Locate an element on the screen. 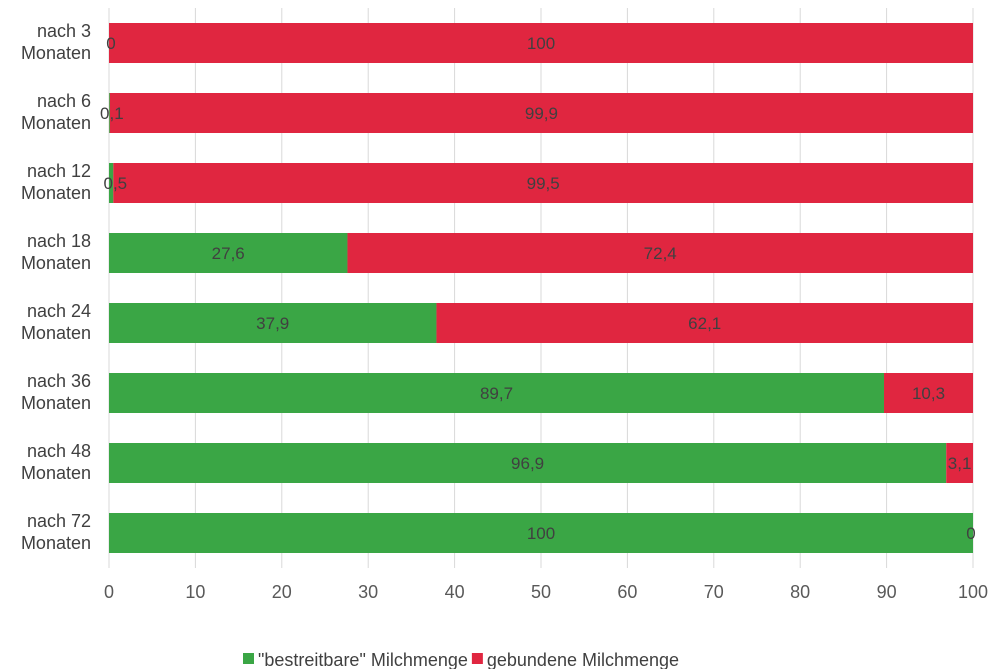 The width and height of the screenshot is (993, 669). x-tick-label: 40 is located at coordinates (455, 592).